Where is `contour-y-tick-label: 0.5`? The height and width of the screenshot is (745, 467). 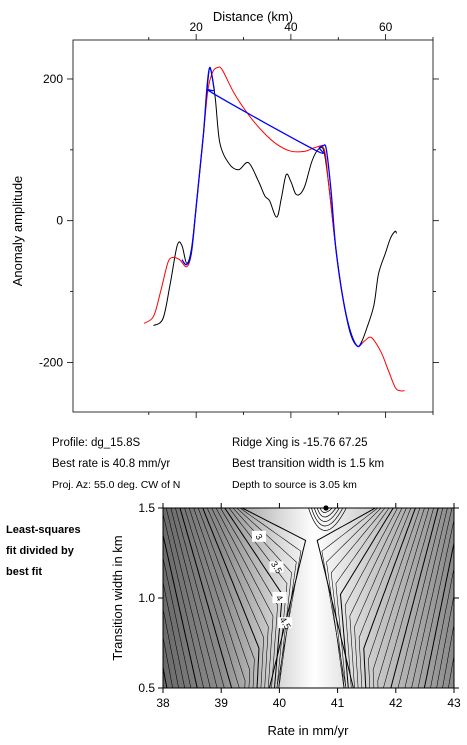
contour-y-tick-label: 0.5 is located at coordinates (146, 688).